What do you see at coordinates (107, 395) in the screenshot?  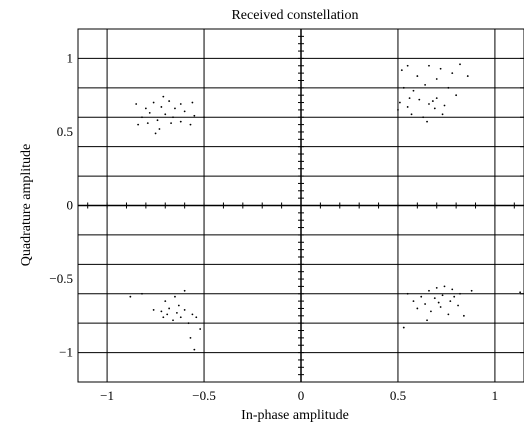 I see `x-tick-label: −1` at bounding box center [107, 395].